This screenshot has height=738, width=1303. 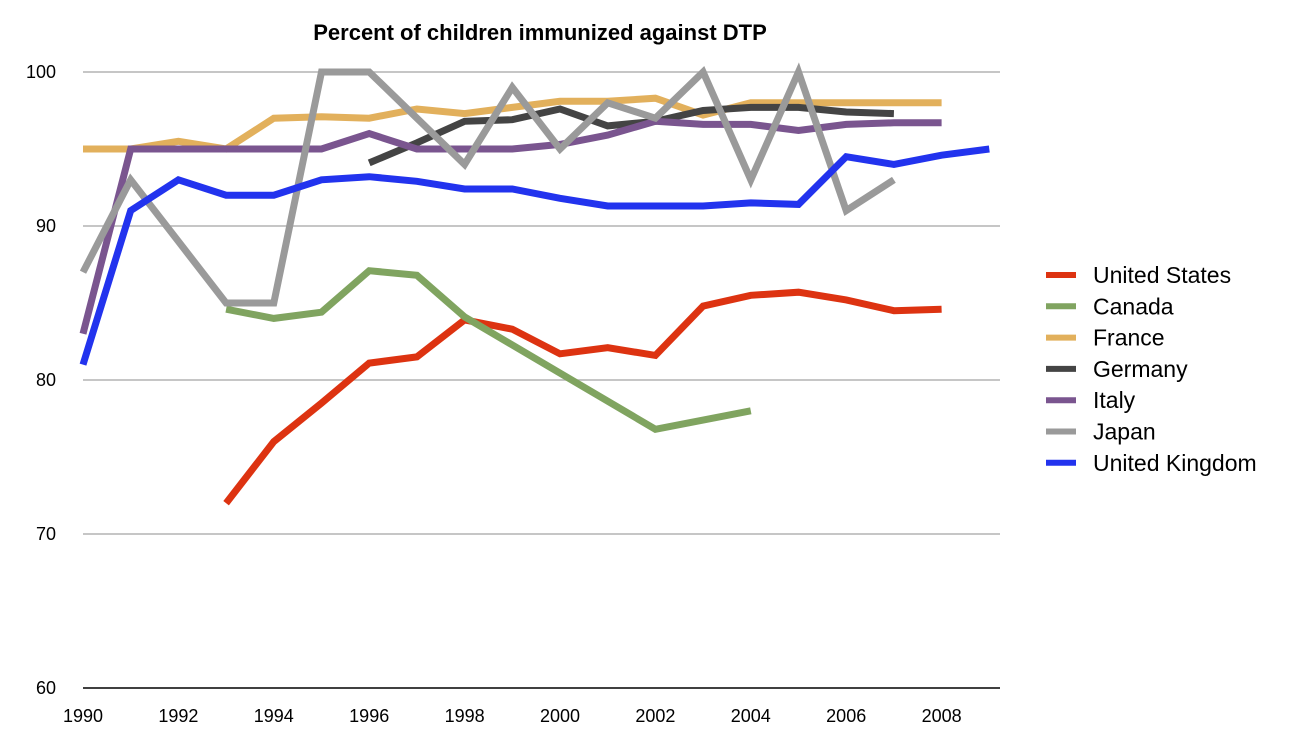 What do you see at coordinates (83, 716) in the screenshot?
I see `x-tick-label: 1990` at bounding box center [83, 716].